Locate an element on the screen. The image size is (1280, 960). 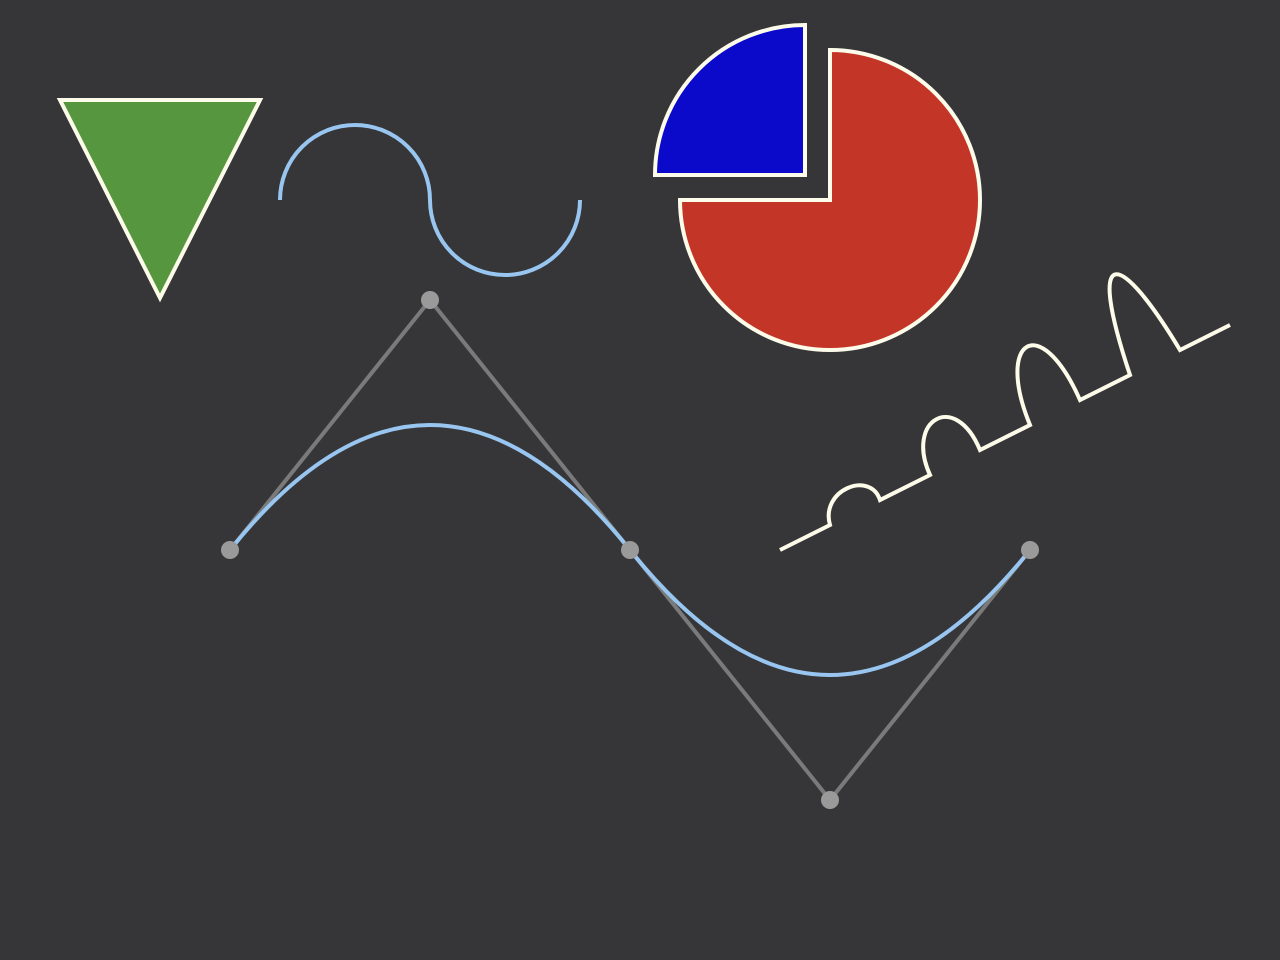
arc-wave-curve is located at coordinates (430, 200).